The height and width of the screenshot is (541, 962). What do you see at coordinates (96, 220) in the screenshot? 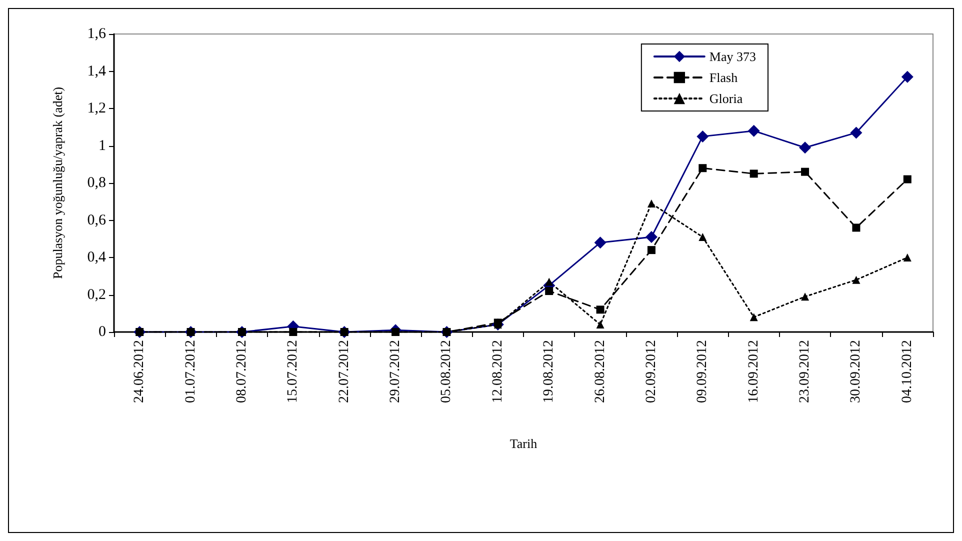
I see `y-tick-label: 0,6` at bounding box center [96, 220].